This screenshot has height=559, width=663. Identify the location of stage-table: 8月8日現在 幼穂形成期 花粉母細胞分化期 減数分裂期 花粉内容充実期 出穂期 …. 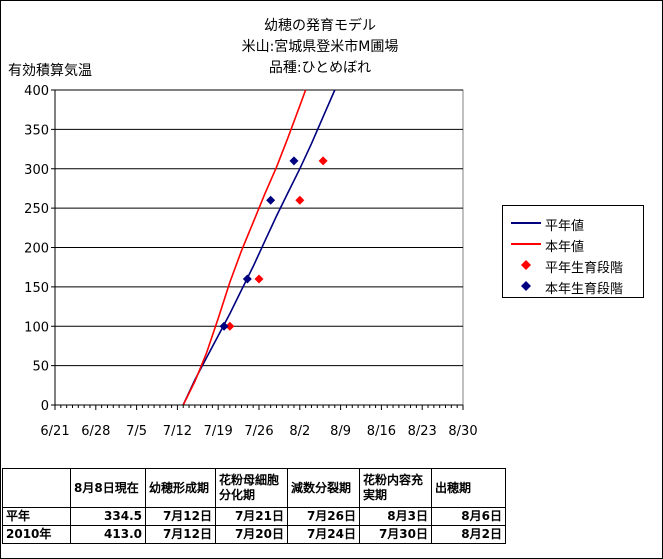
(254, 506).